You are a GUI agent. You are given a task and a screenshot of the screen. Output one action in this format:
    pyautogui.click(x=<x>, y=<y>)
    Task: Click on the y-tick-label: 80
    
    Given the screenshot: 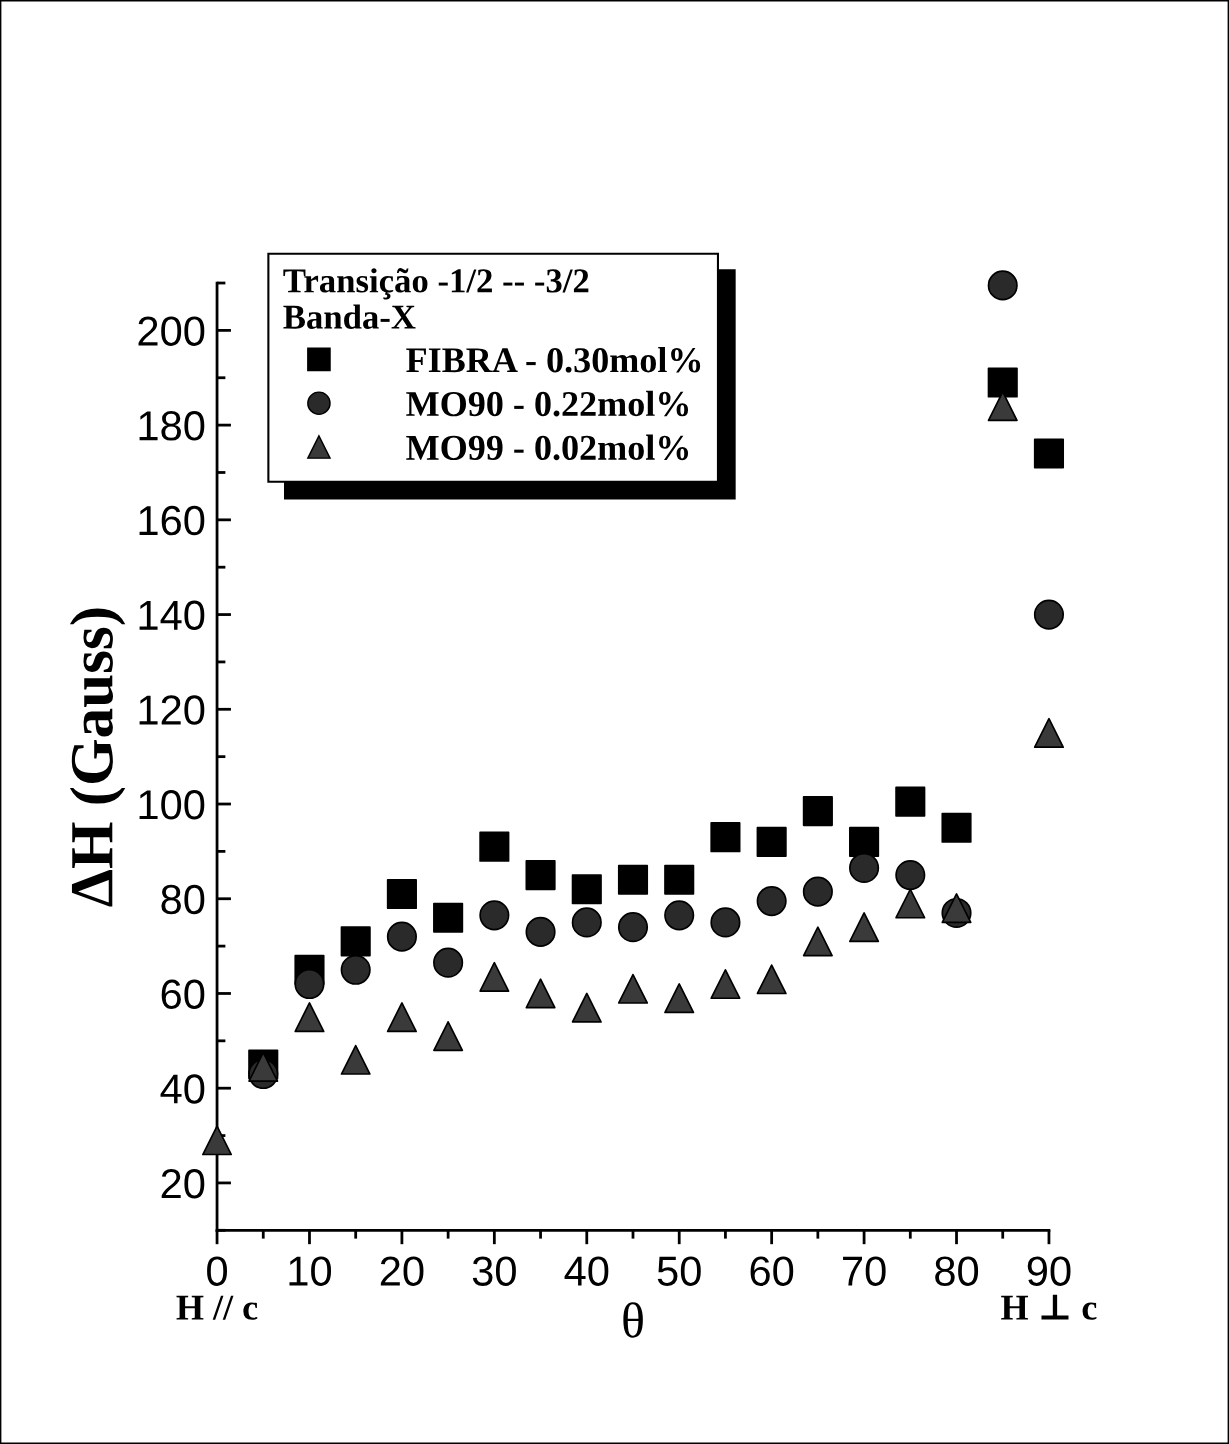 What is the action you would take?
    pyautogui.click(x=183, y=899)
    